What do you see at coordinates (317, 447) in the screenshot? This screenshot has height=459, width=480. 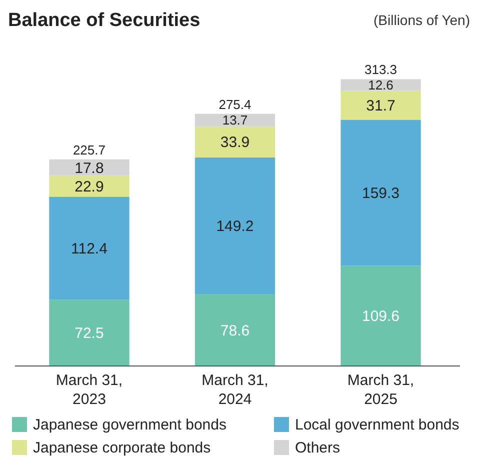 I see `legend-label: Others` at bounding box center [317, 447].